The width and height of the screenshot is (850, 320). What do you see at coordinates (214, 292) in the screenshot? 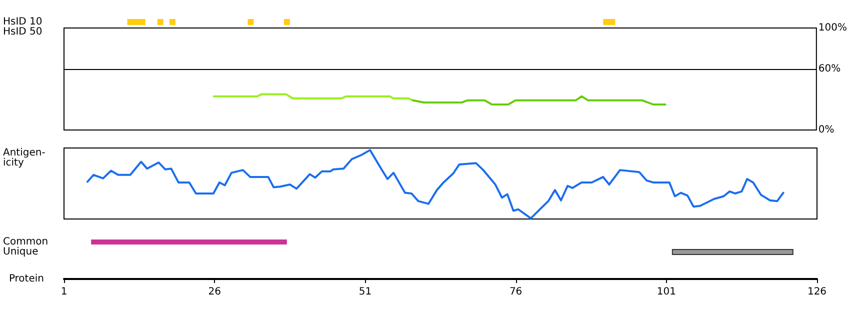
I see `x-tick-label: 26` at bounding box center [214, 292].